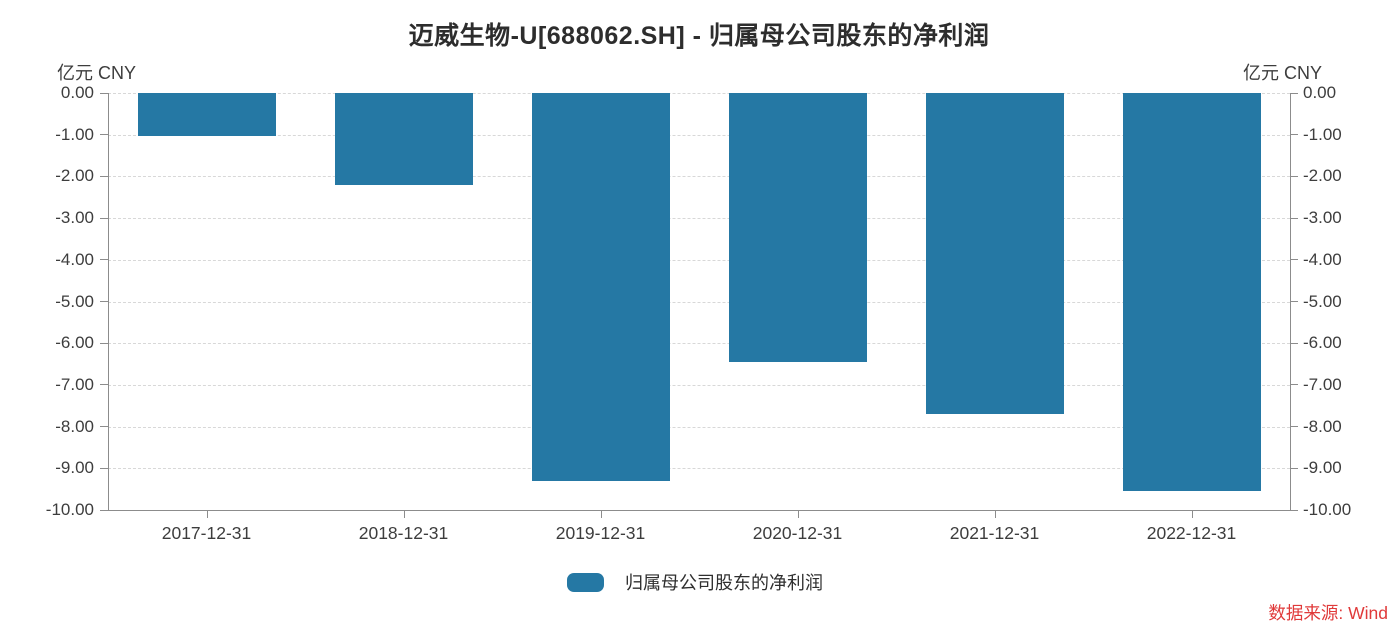  Describe the element at coordinates (74, 176) in the screenshot. I see `y-axis-tick-label-left: -2.00` at that location.